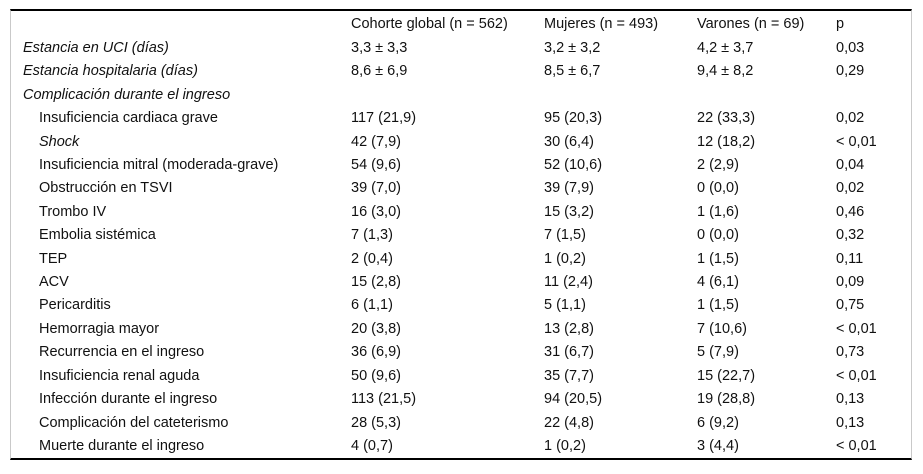 Image resolution: width=923 pixels, height=474 pixels. Describe the element at coordinates (569, 422) in the screenshot. I see `cell-value: 22 (4,8)` at that location.